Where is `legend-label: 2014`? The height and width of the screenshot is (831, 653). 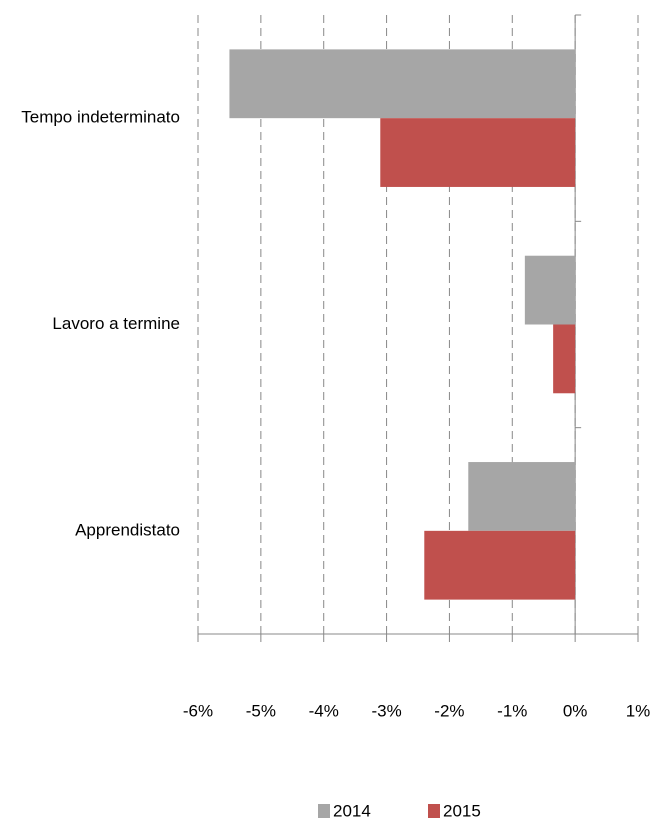
legend-label: 2014 is located at coordinates (352, 810).